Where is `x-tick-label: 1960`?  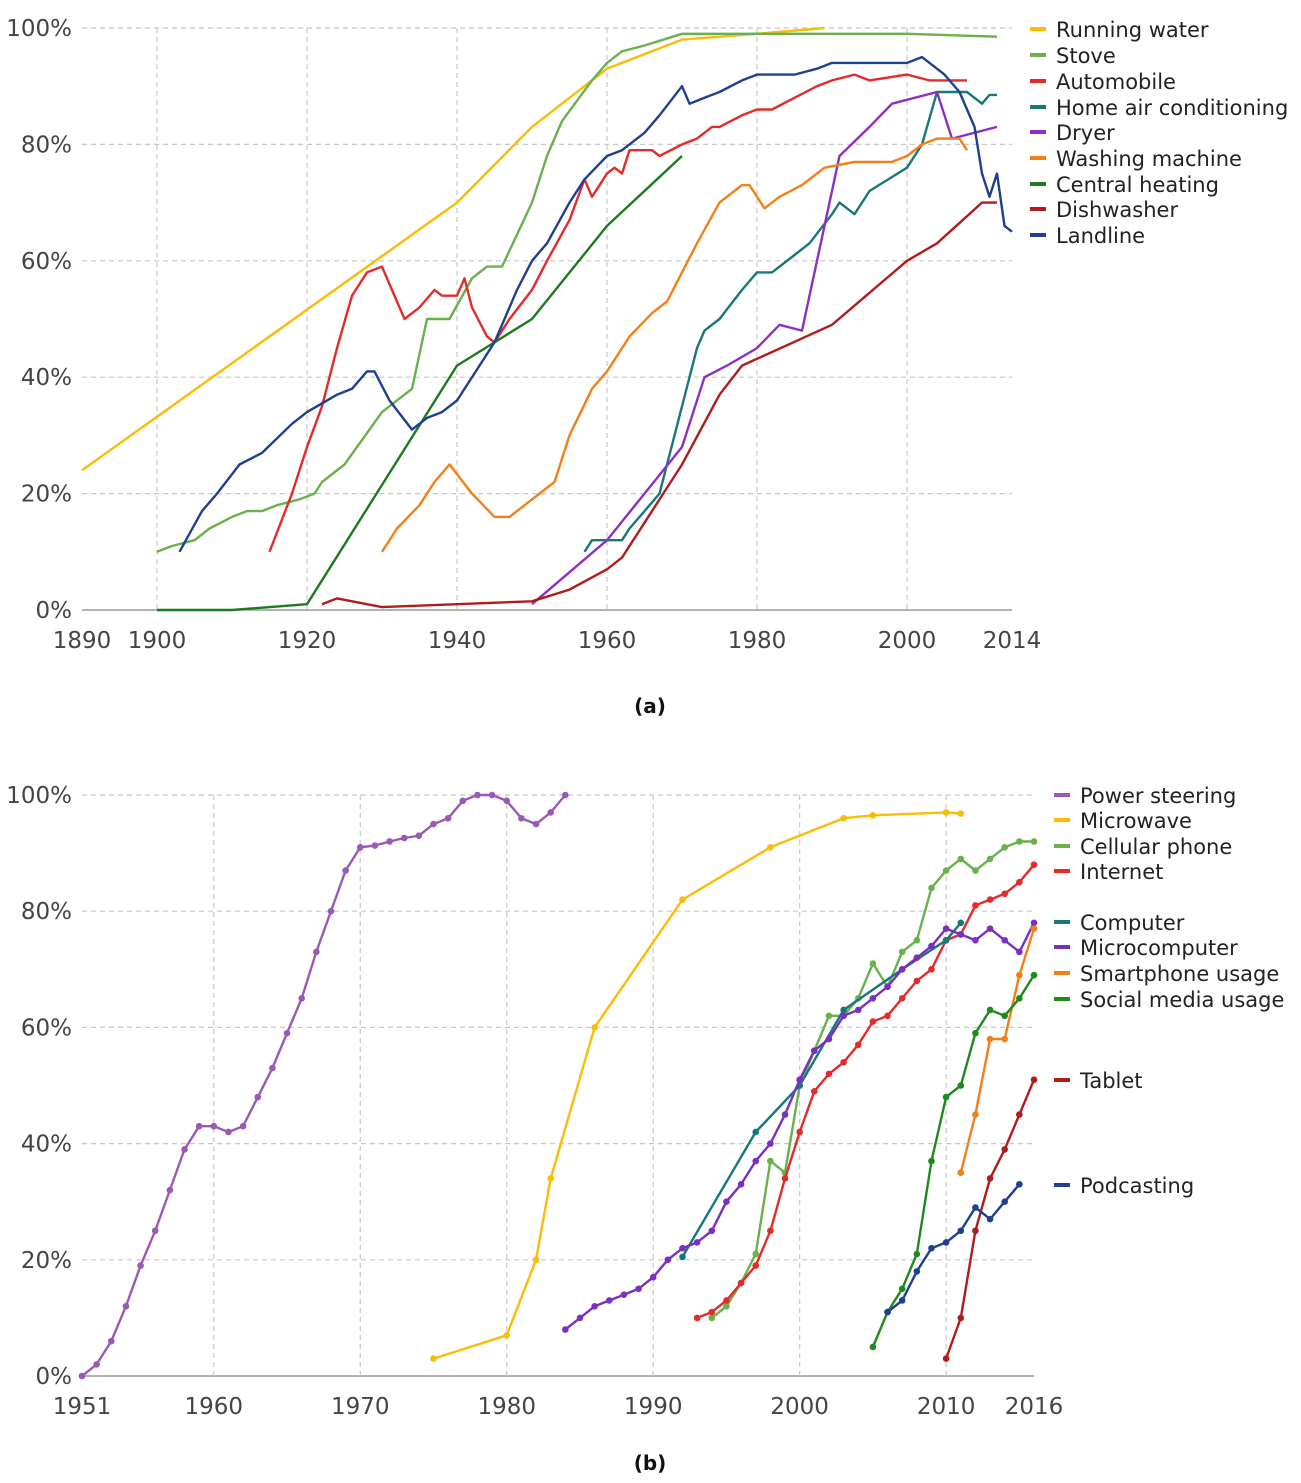
x-tick-label: 1960 is located at coordinates (214, 1407).